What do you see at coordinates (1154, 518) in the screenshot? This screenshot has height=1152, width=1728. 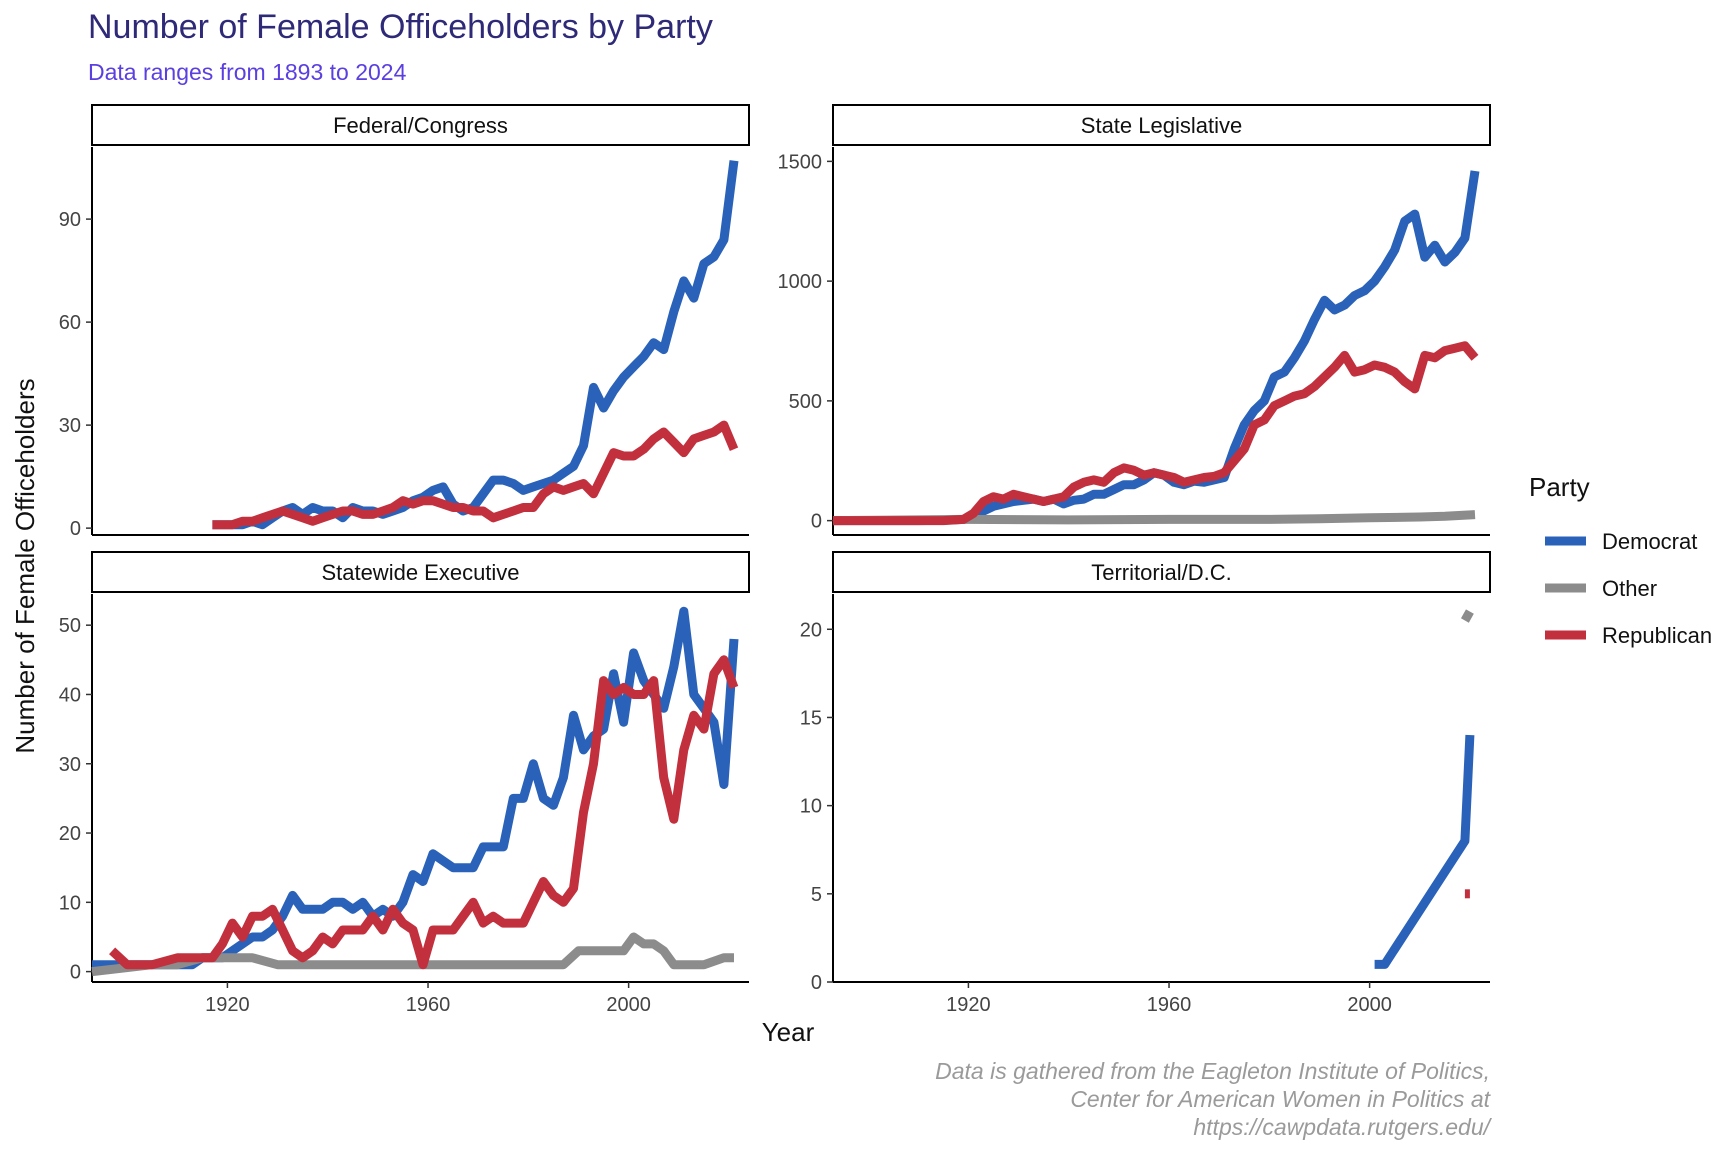 I see `series-line-other-state-legislative` at bounding box center [1154, 518].